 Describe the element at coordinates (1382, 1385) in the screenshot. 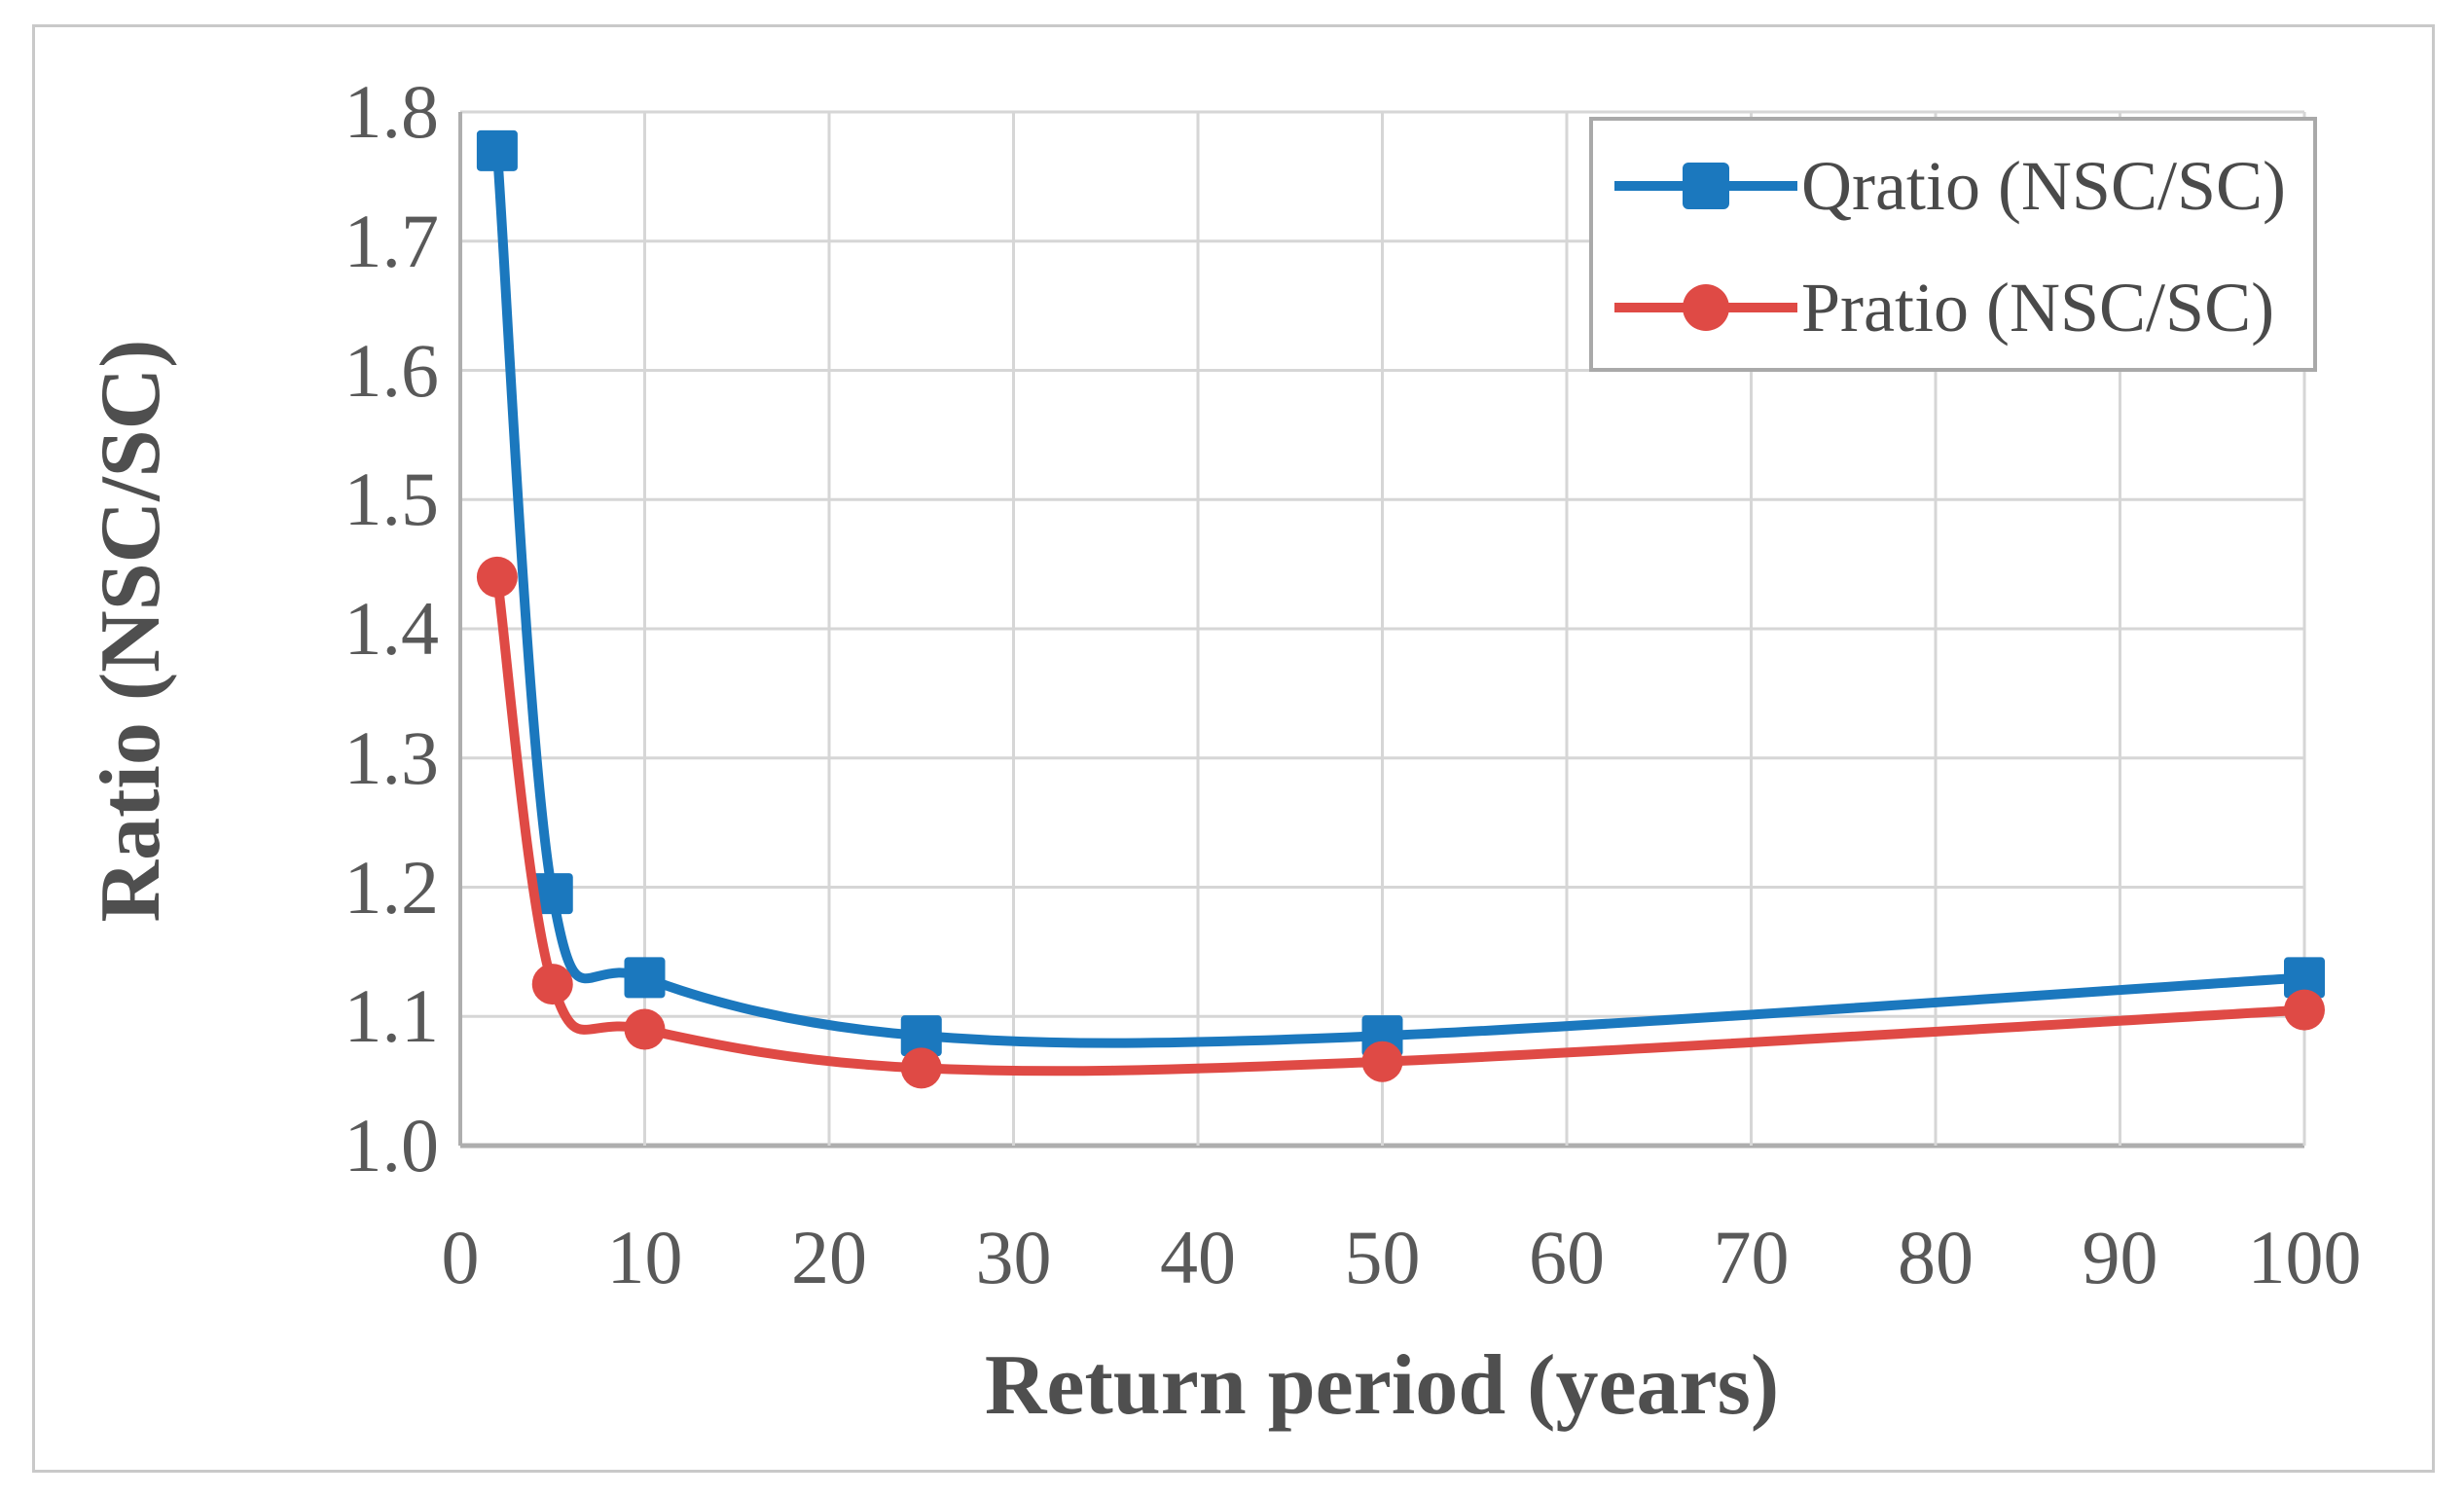

I see `x-axis-title: Return period (years)` at that location.